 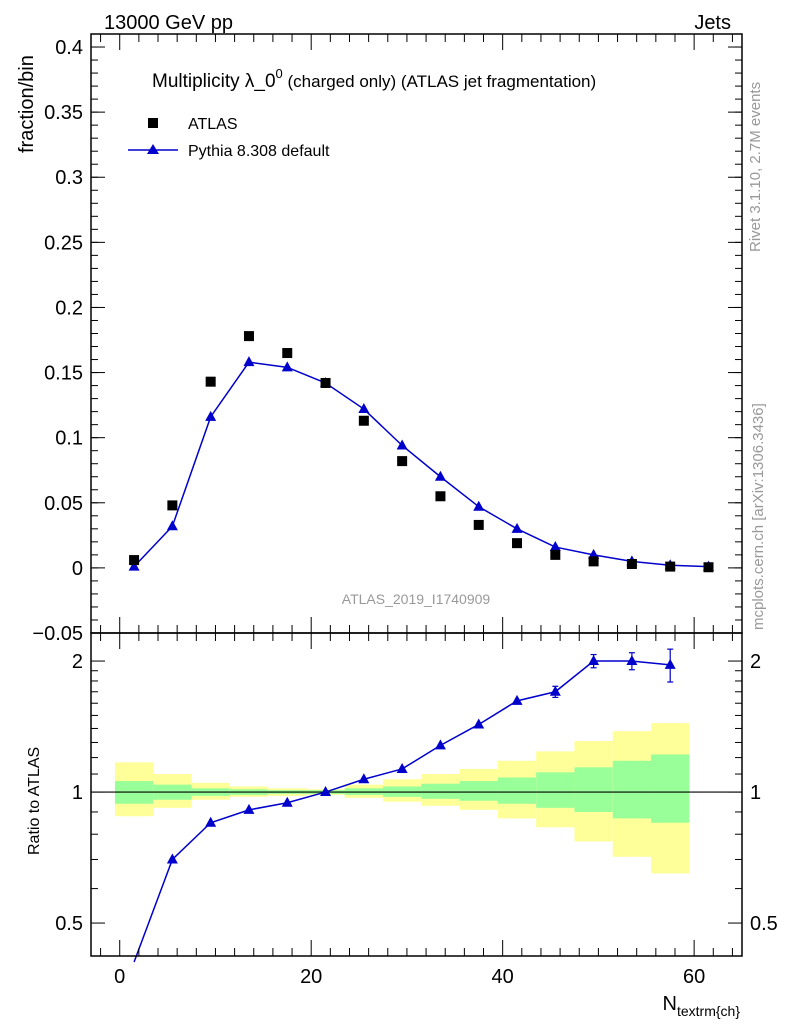 I want to click on main-y-tick-label: 0.25, so click(x=63, y=243).